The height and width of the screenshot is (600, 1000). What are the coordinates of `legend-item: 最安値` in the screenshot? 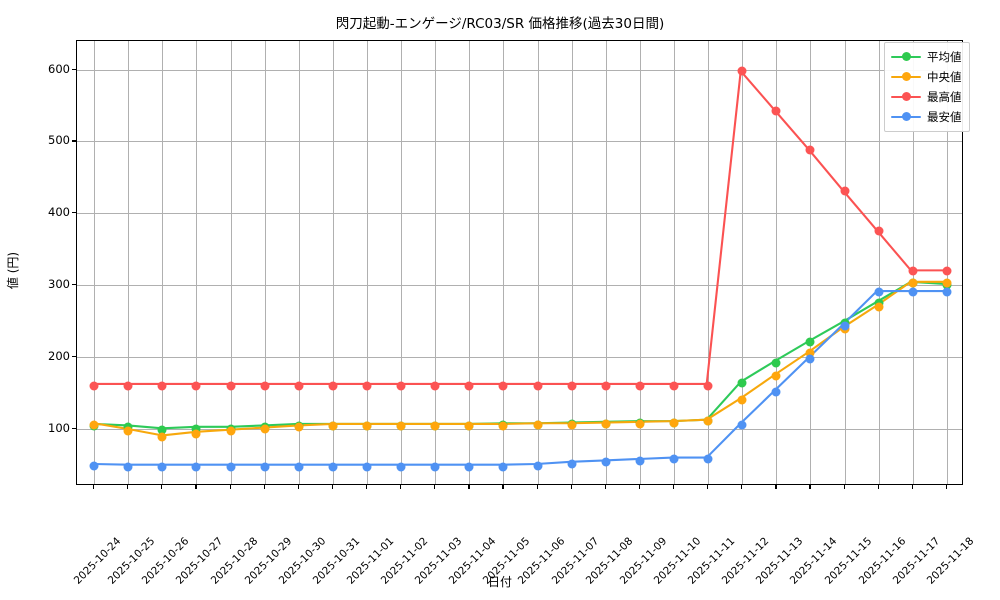 It's located at (926, 117).